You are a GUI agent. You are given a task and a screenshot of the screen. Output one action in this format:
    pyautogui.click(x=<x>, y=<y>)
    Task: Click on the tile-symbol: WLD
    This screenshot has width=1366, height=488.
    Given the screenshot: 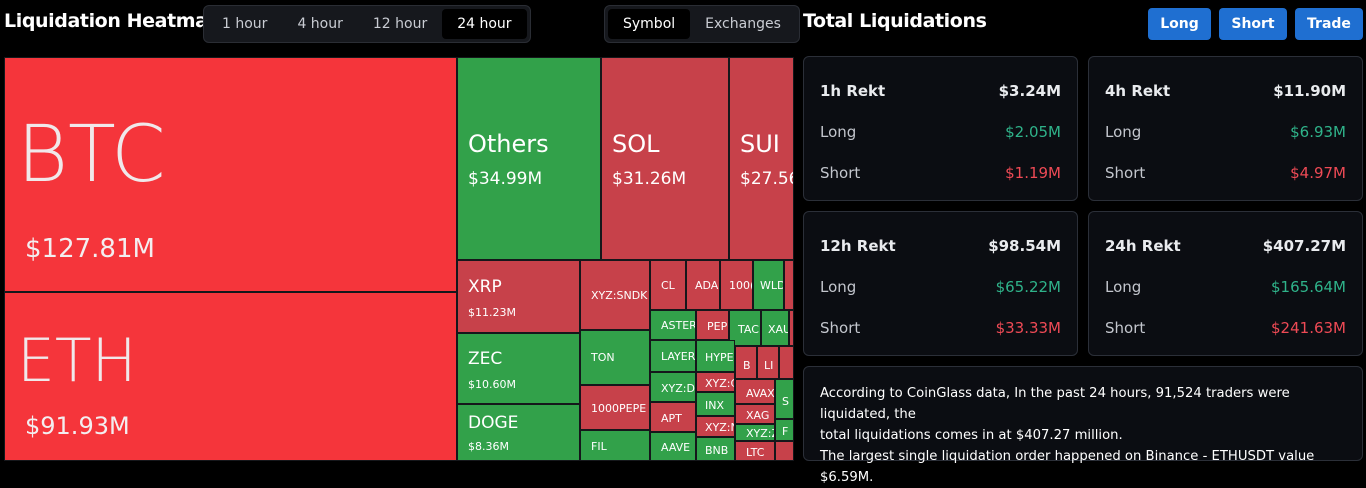 What is the action you would take?
    pyautogui.click(x=772, y=285)
    